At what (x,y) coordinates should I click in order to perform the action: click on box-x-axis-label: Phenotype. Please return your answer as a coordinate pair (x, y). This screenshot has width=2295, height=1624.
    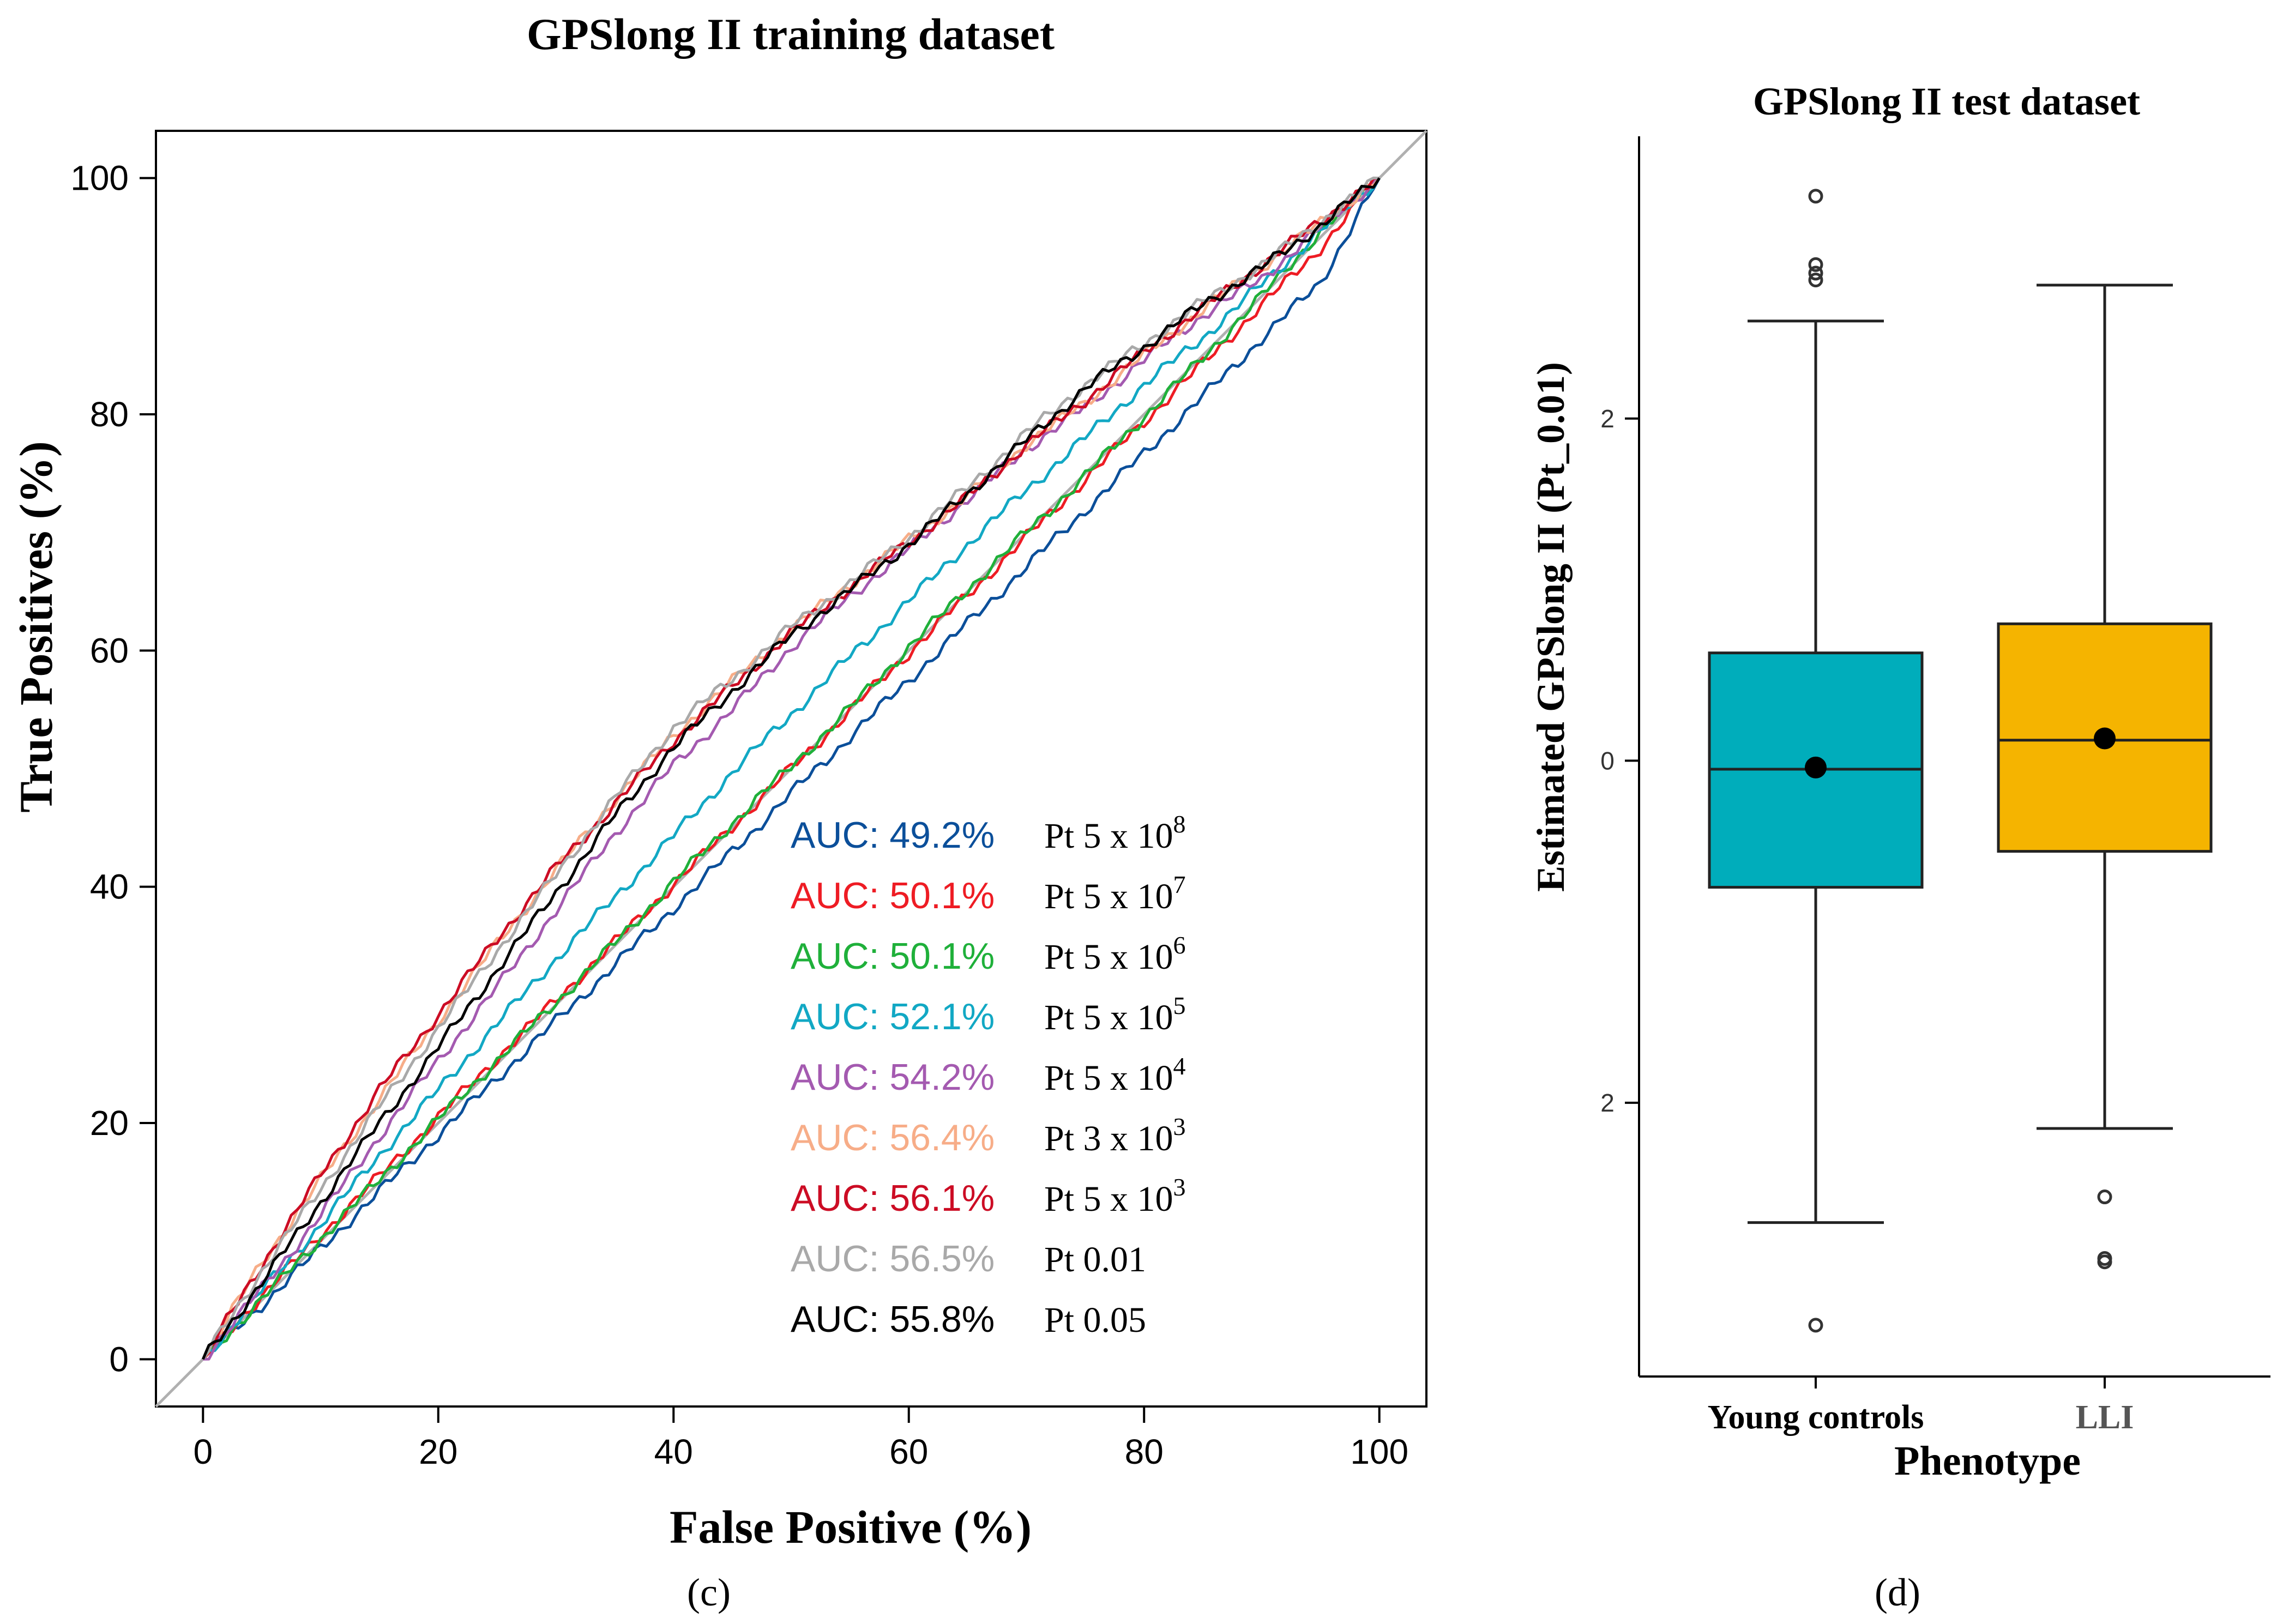
    Looking at the image, I should click on (1987, 1461).